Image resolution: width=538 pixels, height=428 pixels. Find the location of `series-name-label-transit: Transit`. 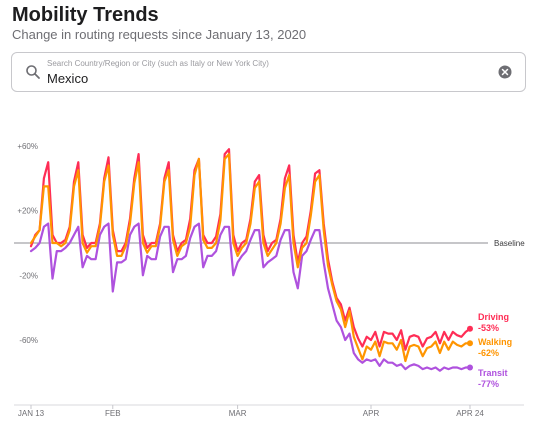

series-name-label-transit: Transit is located at coordinates (493, 373).